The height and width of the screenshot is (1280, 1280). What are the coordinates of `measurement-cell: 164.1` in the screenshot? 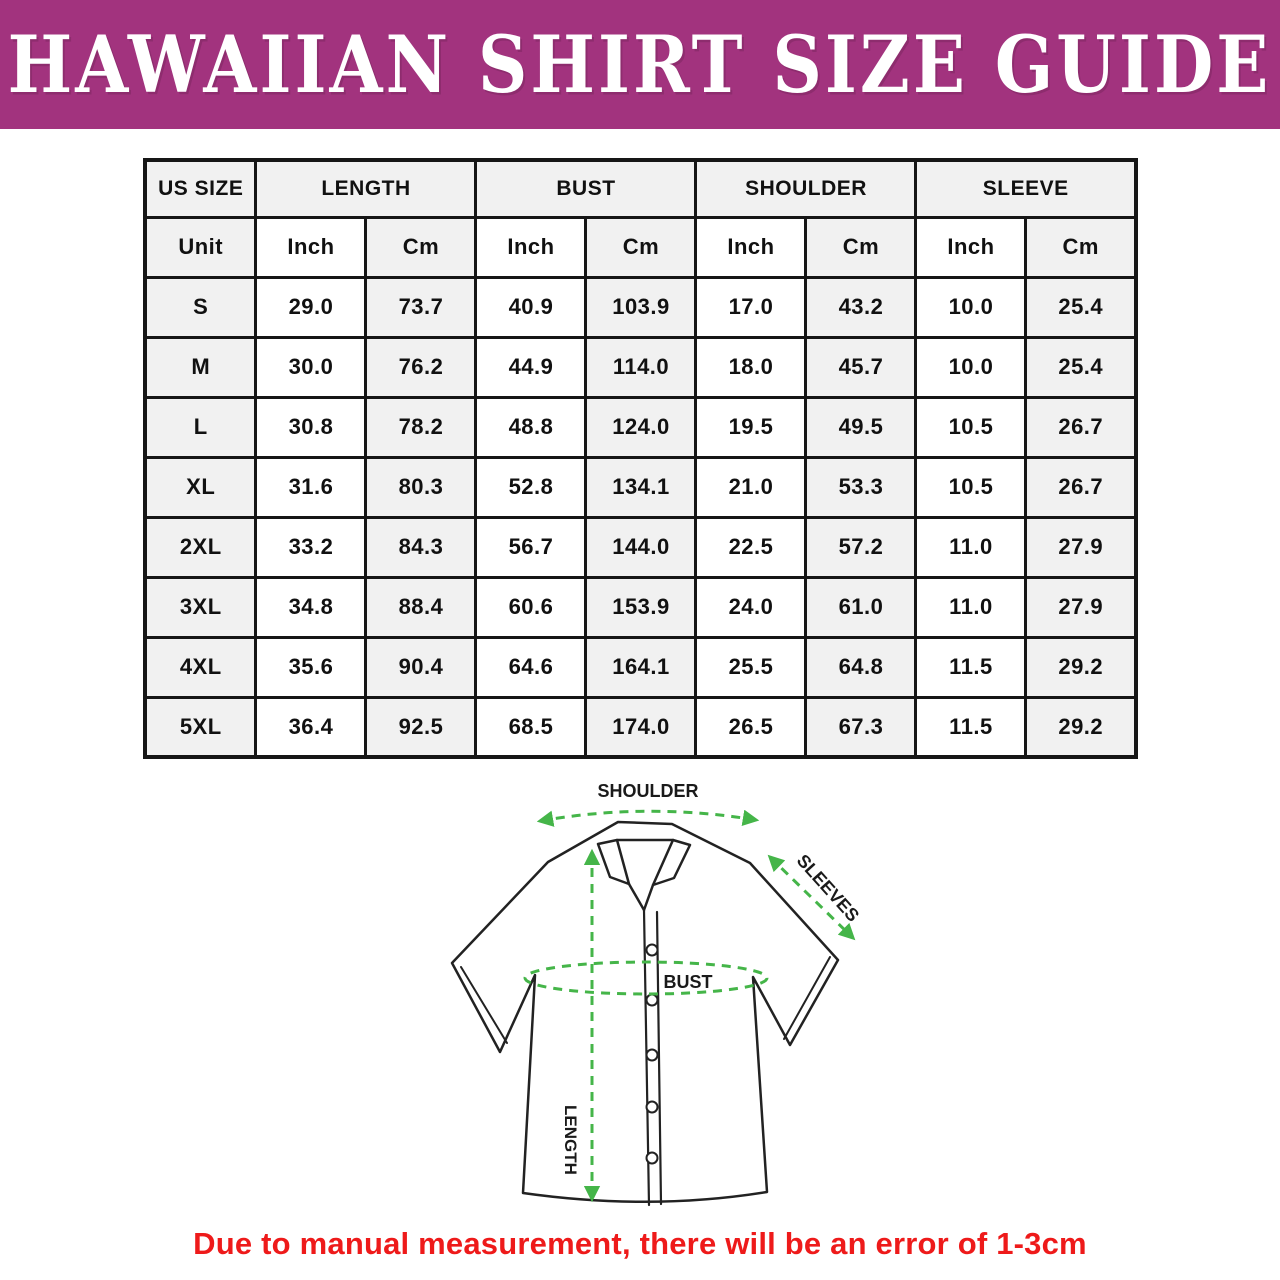 It's located at (641, 667).